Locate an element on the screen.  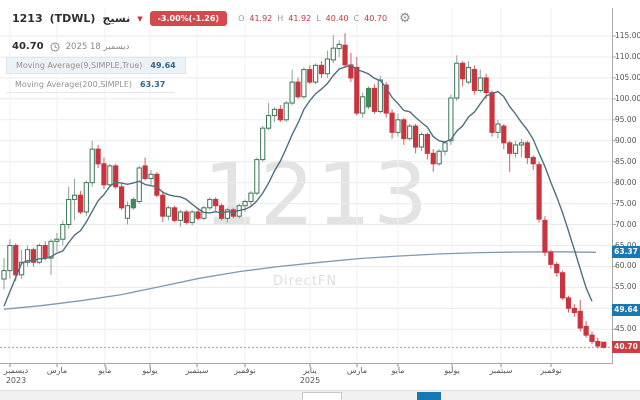
bottom-toolbar is located at coordinates (320, 395).